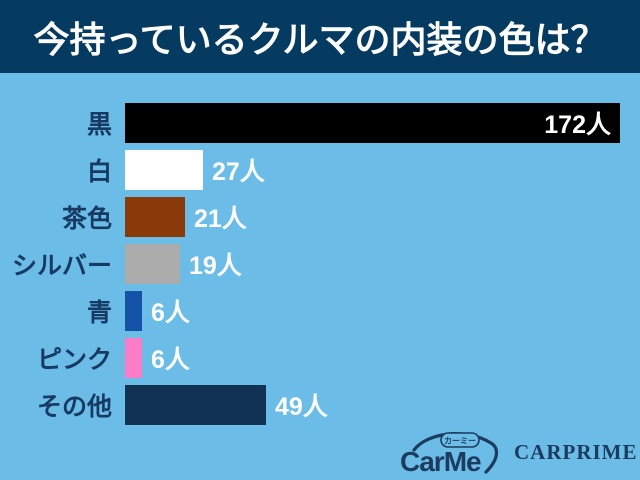 This screenshot has width=640, height=480. Describe the element at coordinates (215, 265) in the screenshot. I see `bar-value-label: 19人` at that location.